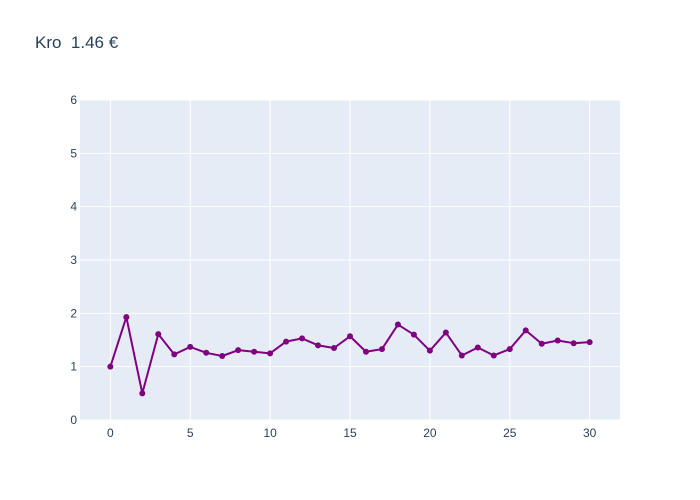 The image size is (700, 500). I want to click on x-tick-label: 15, so click(350, 433).